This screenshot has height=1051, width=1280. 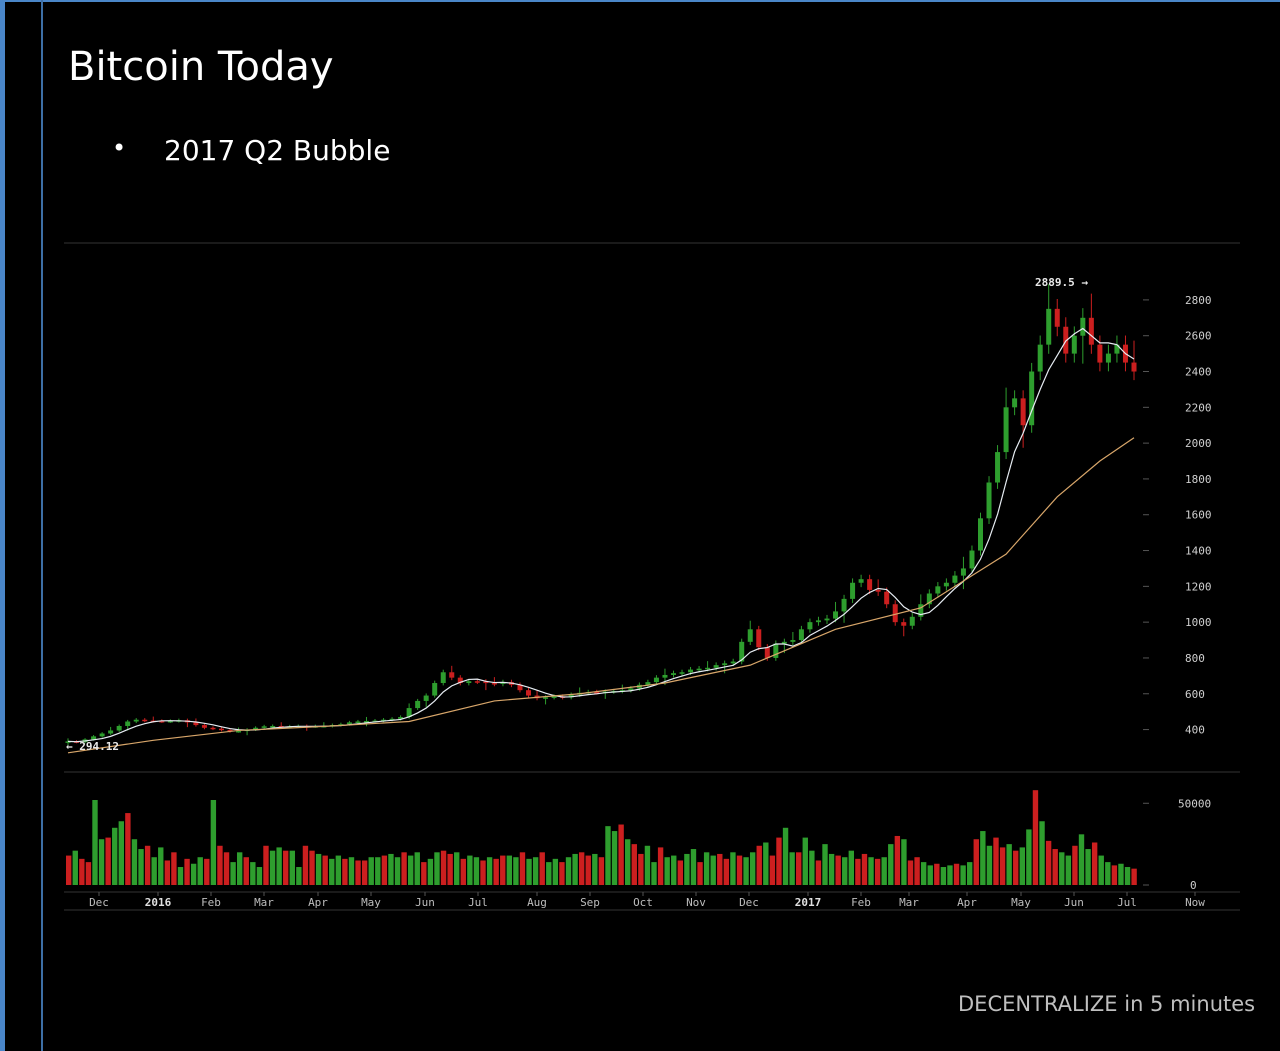 I want to click on time-tick-label: Jun, so click(x=425, y=902).